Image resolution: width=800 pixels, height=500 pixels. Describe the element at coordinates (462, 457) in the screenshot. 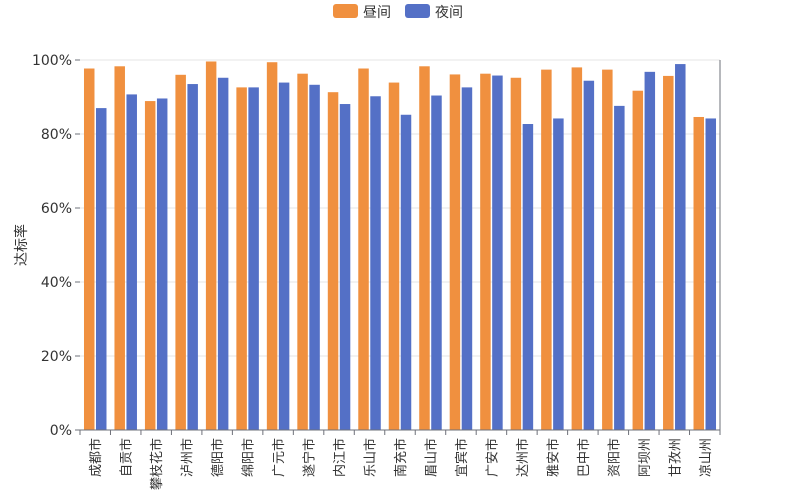

I see `x-tick-label: 宜宾市` at that location.